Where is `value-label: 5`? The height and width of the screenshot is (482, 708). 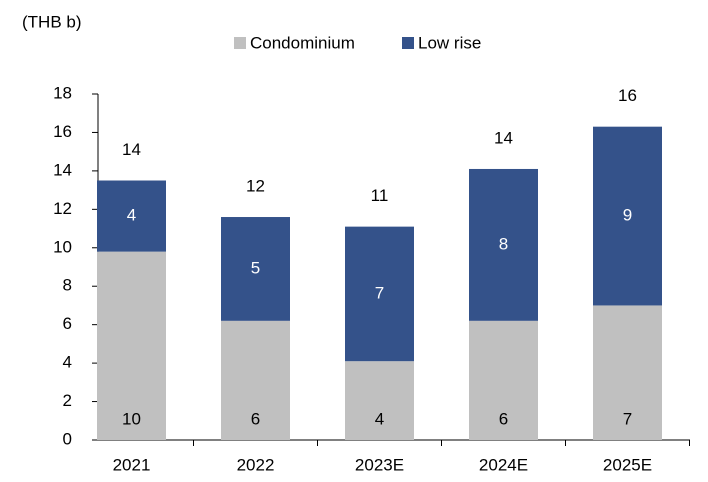
value-label: 5 is located at coordinates (255, 267).